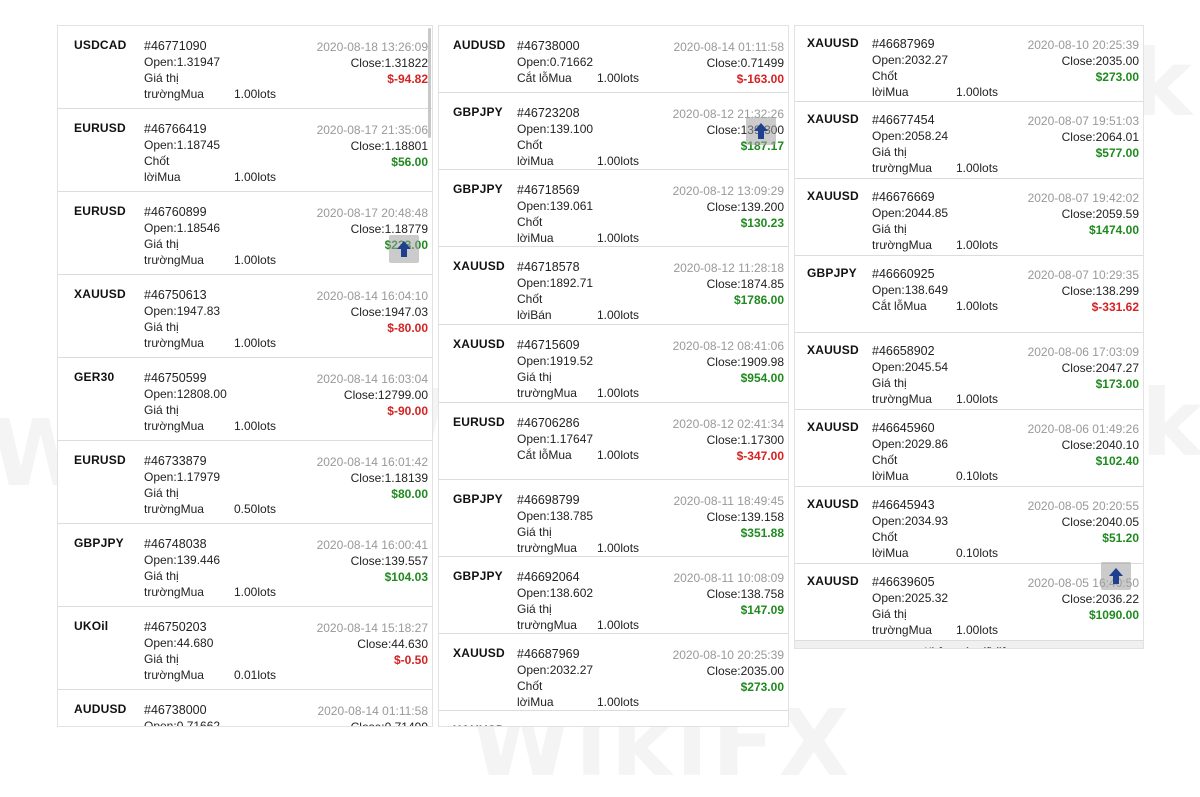 This screenshot has width=1200, height=797. I want to click on profit-loss: $1474.00, so click(1113, 230).